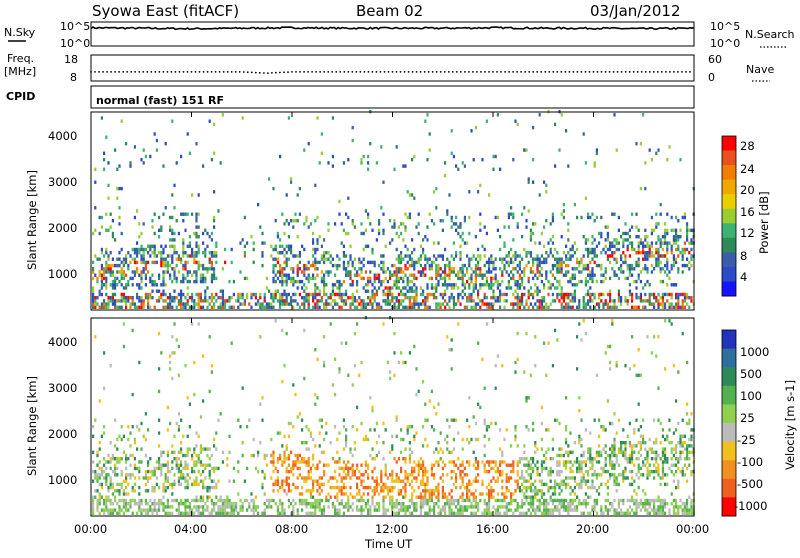 The height and width of the screenshot is (558, 800). I want to click on cpid-label: CPID, so click(20, 96).